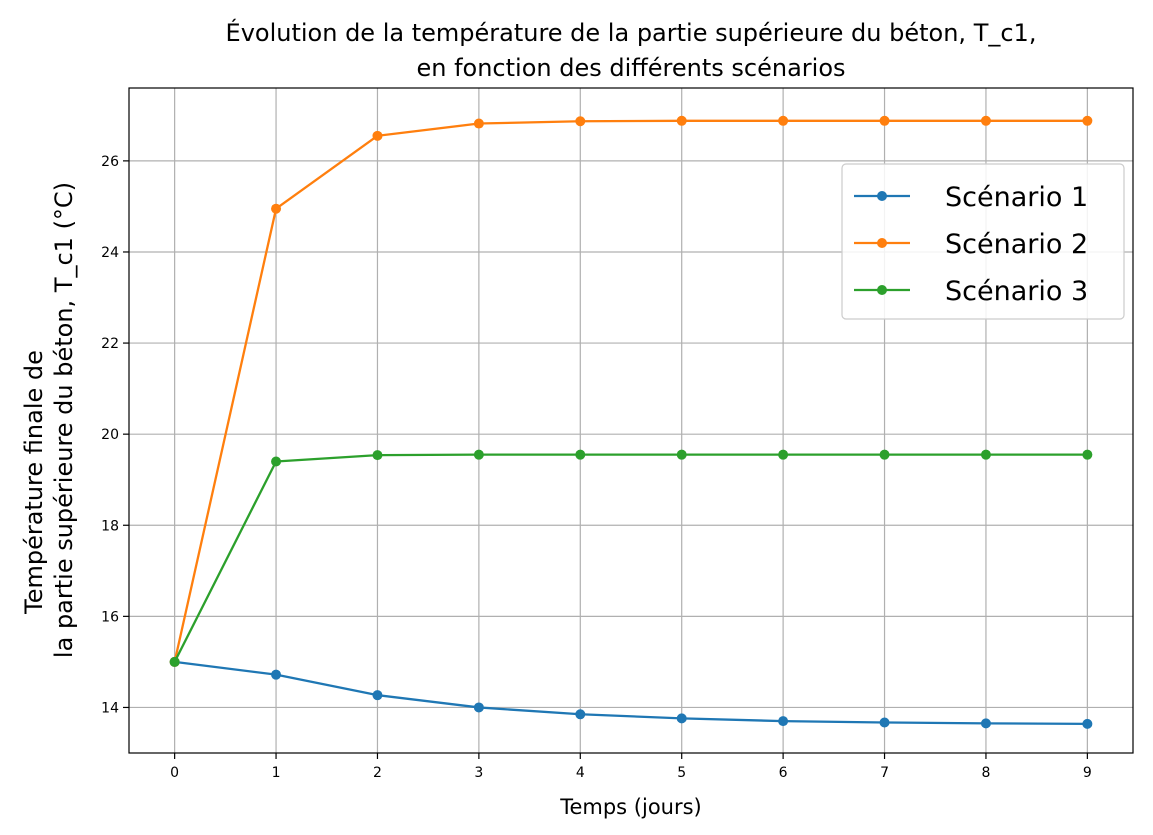  What do you see at coordinates (110, 162) in the screenshot?
I see `y-tick-label: 26` at bounding box center [110, 162].